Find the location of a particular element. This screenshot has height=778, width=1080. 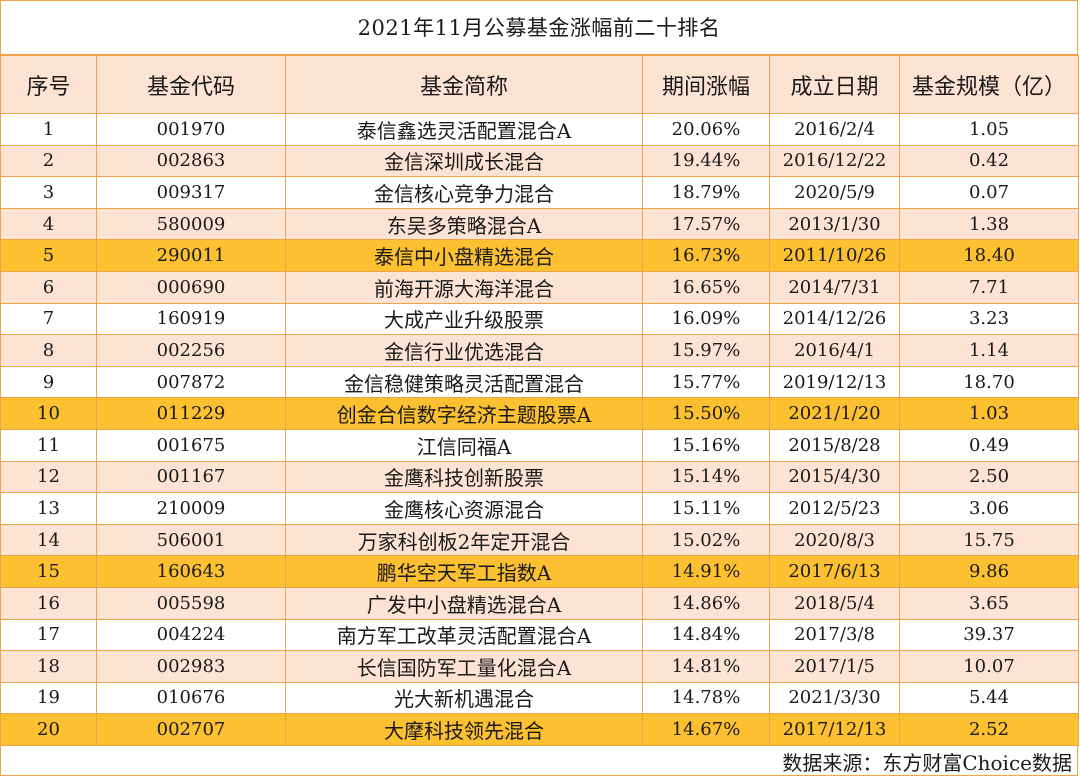

fund-code-cell: 002863 is located at coordinates (191, 161).